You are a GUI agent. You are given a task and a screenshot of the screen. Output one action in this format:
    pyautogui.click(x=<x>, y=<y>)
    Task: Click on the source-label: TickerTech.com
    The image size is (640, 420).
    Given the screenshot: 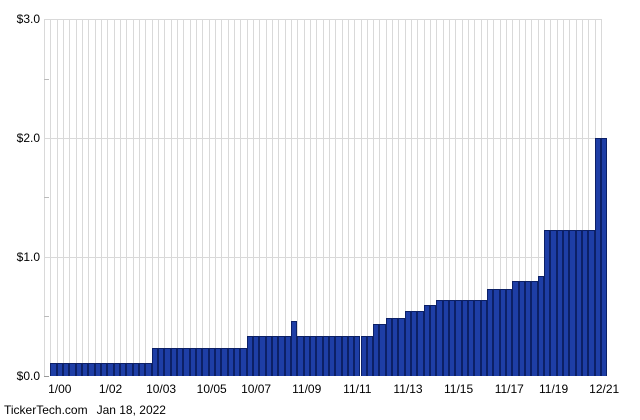 What is the action you would take?
    pyautogui.click(x=46, y=410)
    